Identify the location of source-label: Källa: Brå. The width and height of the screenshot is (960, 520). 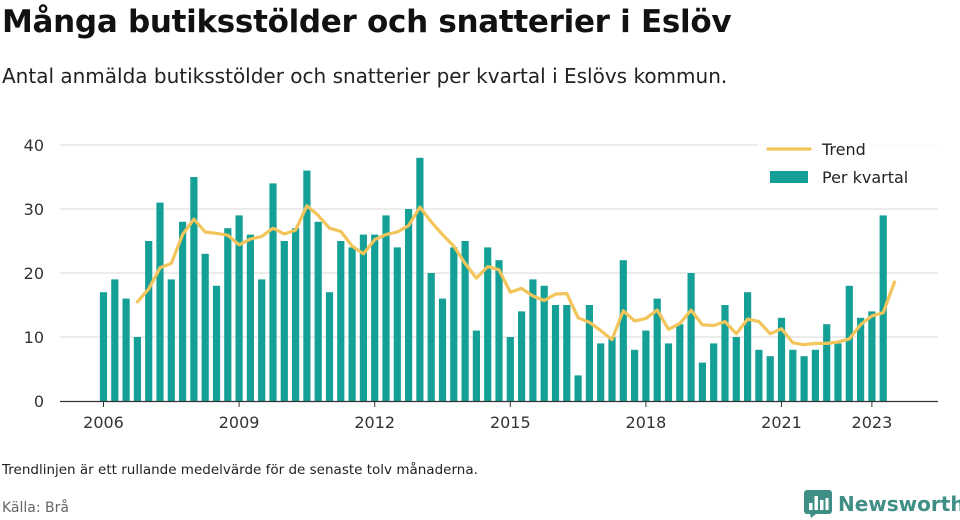
(35, 508).